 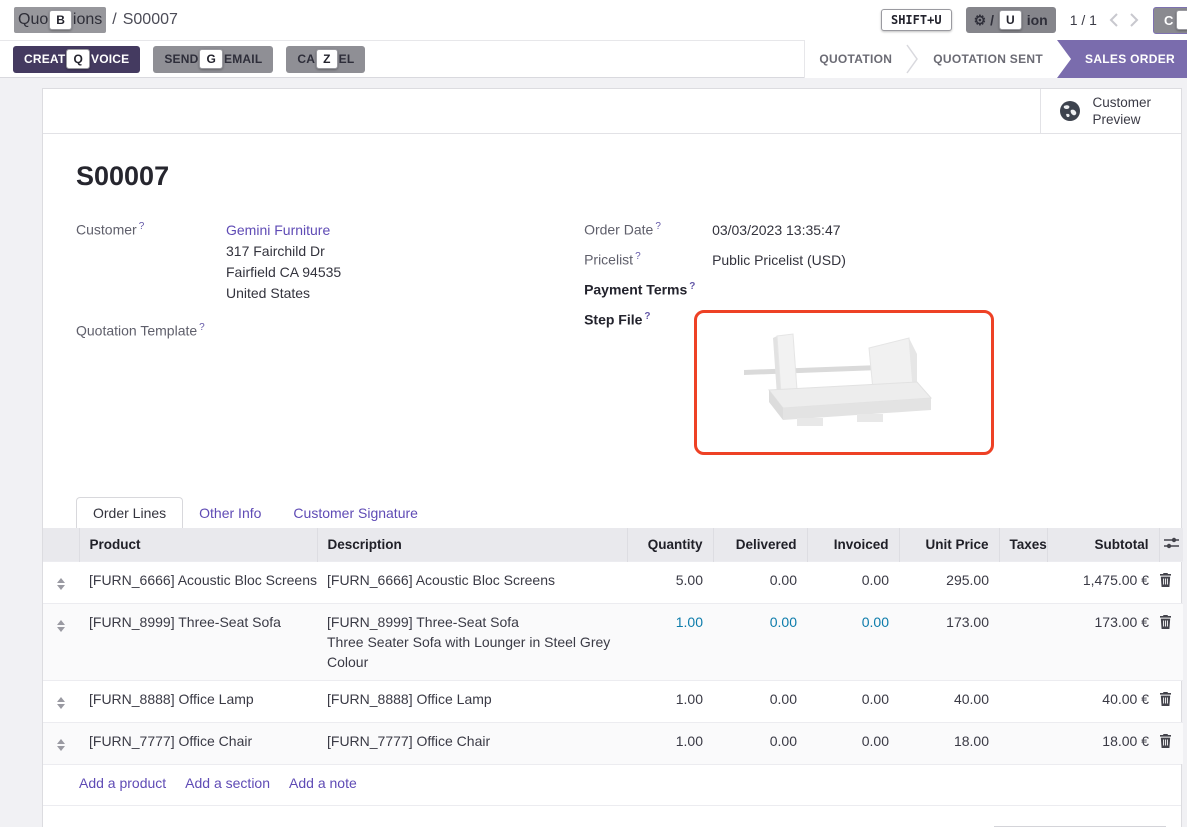 I want to click on header-delivered: Delivered, so click(x=759, y=544).